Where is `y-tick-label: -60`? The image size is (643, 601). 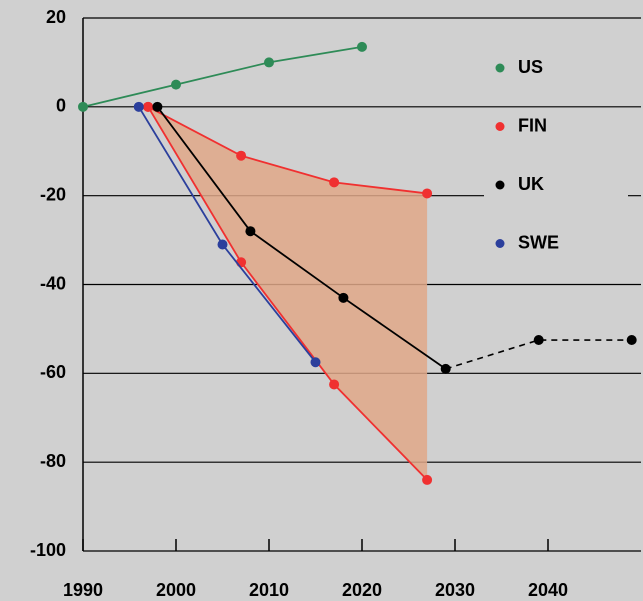
y-tick-label: -60 is located at coordinates (53, 372).